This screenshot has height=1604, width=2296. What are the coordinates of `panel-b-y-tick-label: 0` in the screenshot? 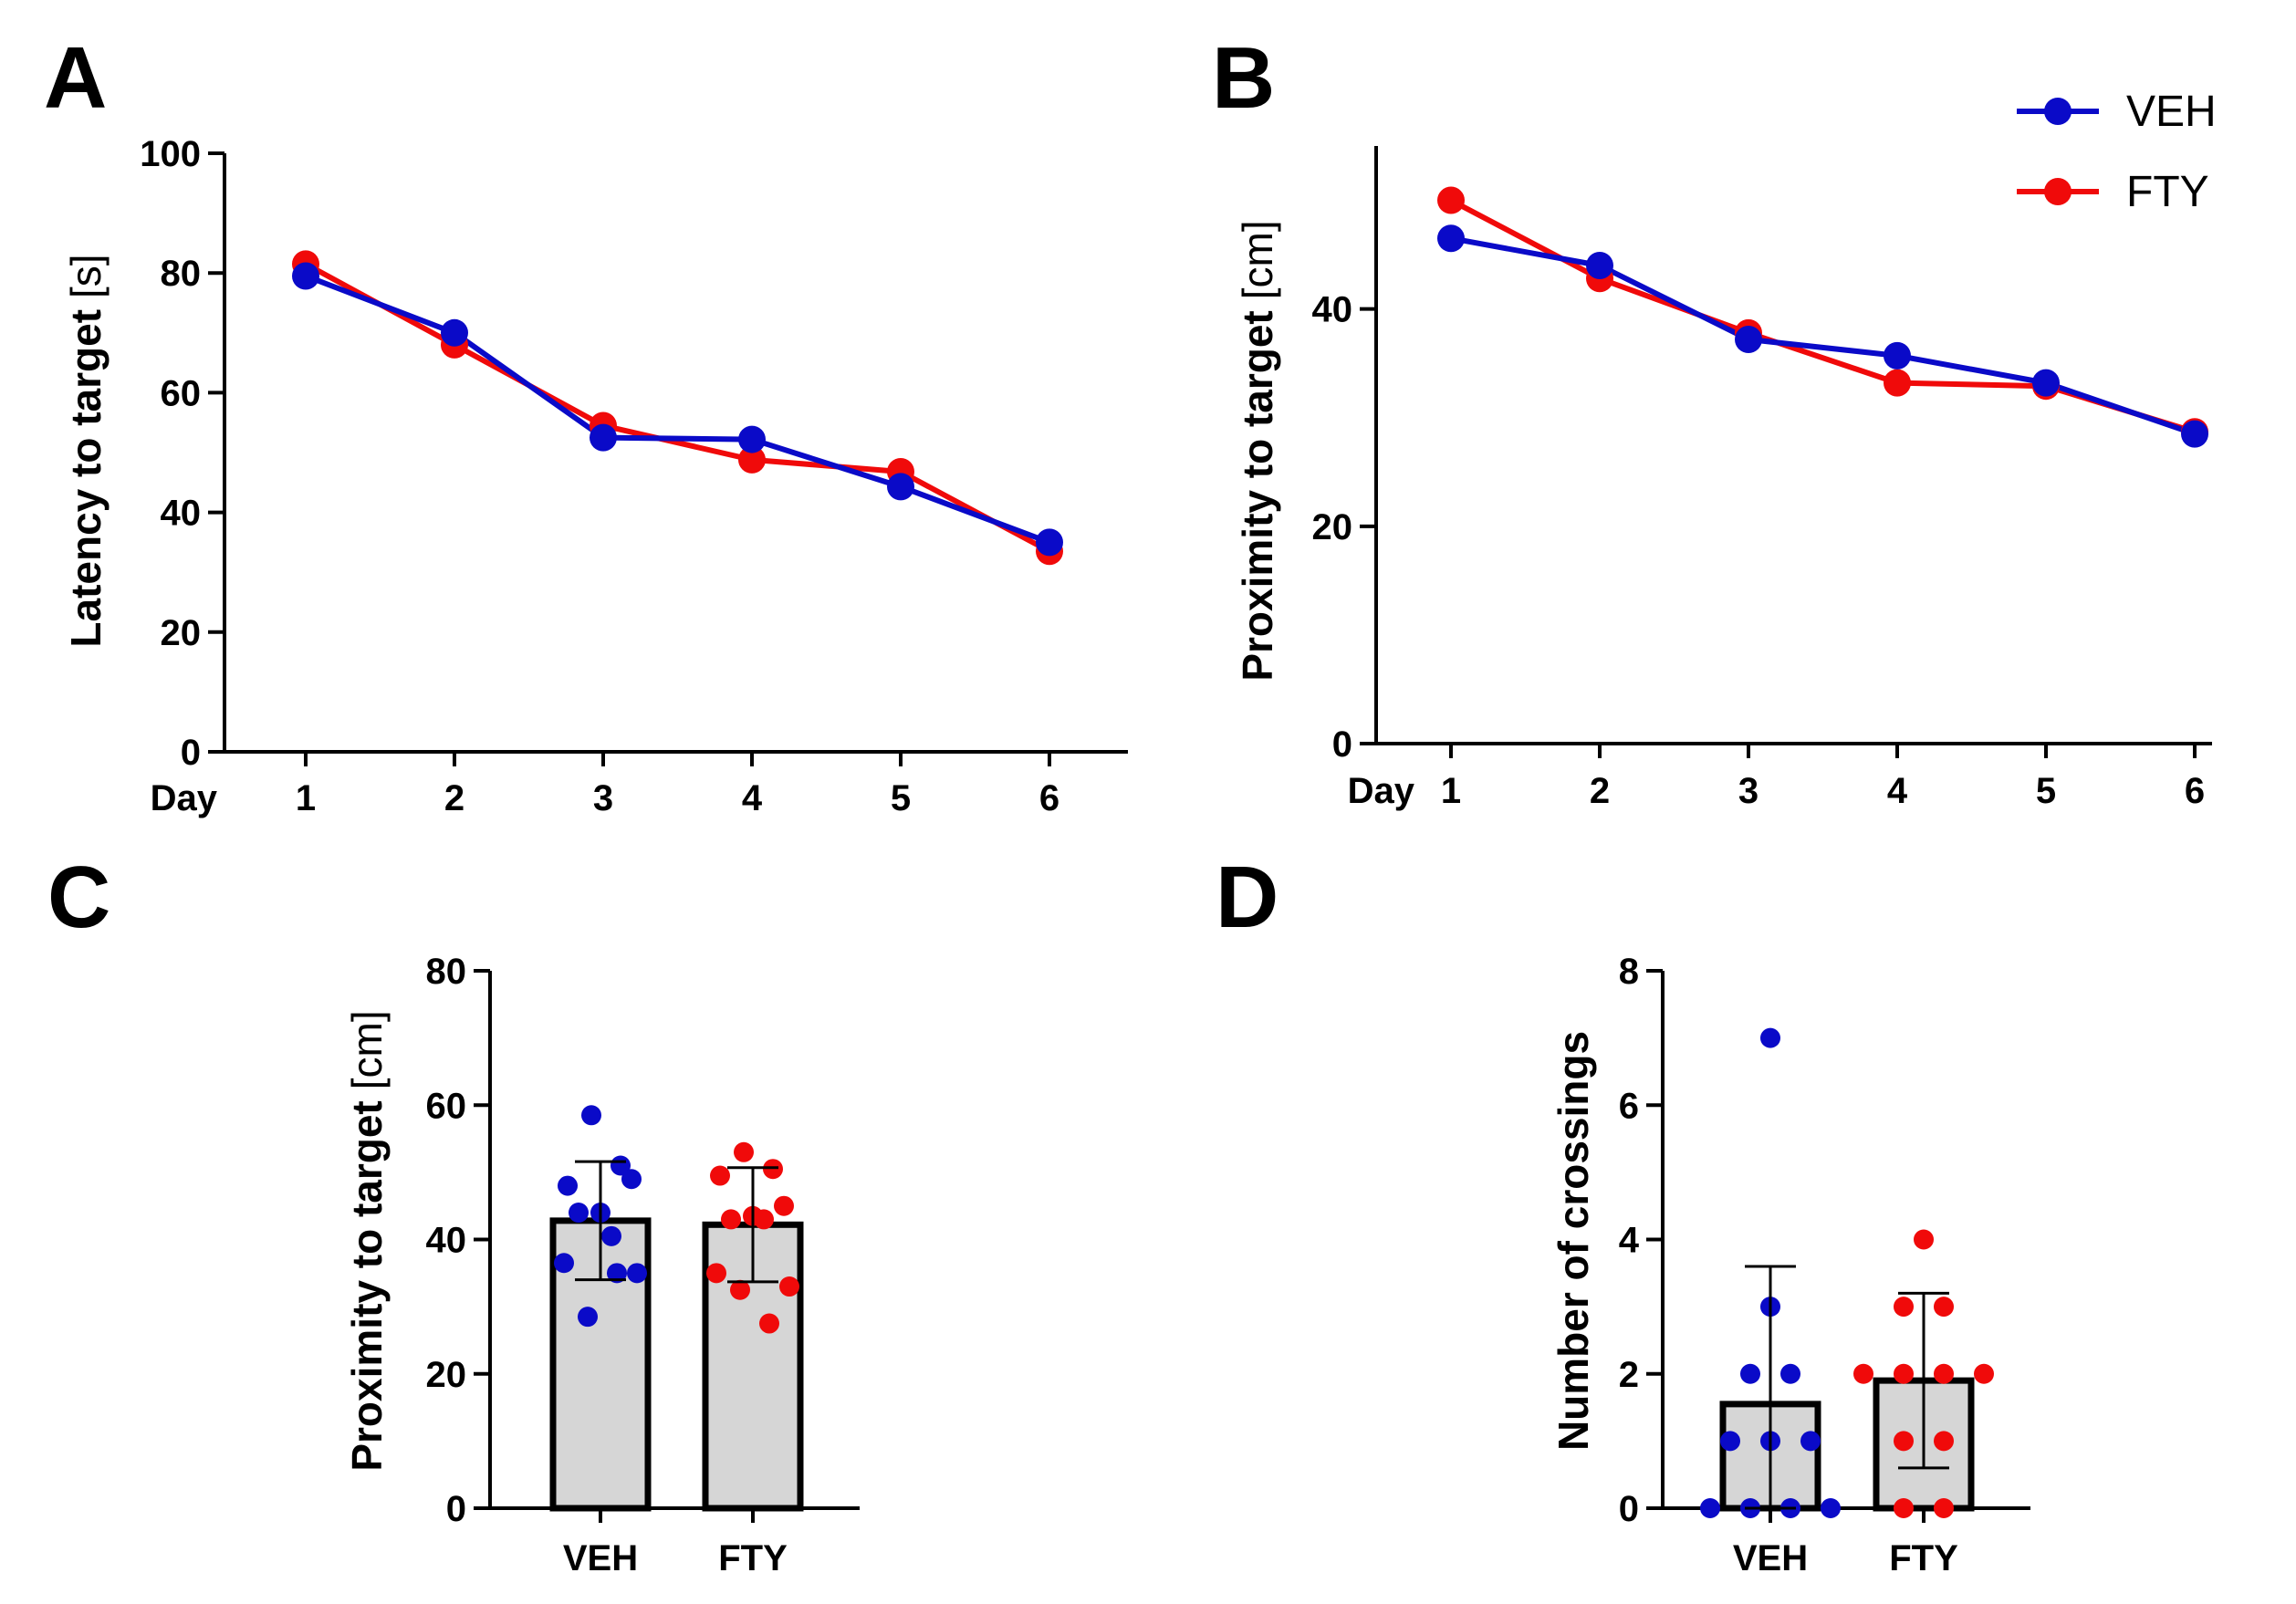 It's located at (1342, 744).